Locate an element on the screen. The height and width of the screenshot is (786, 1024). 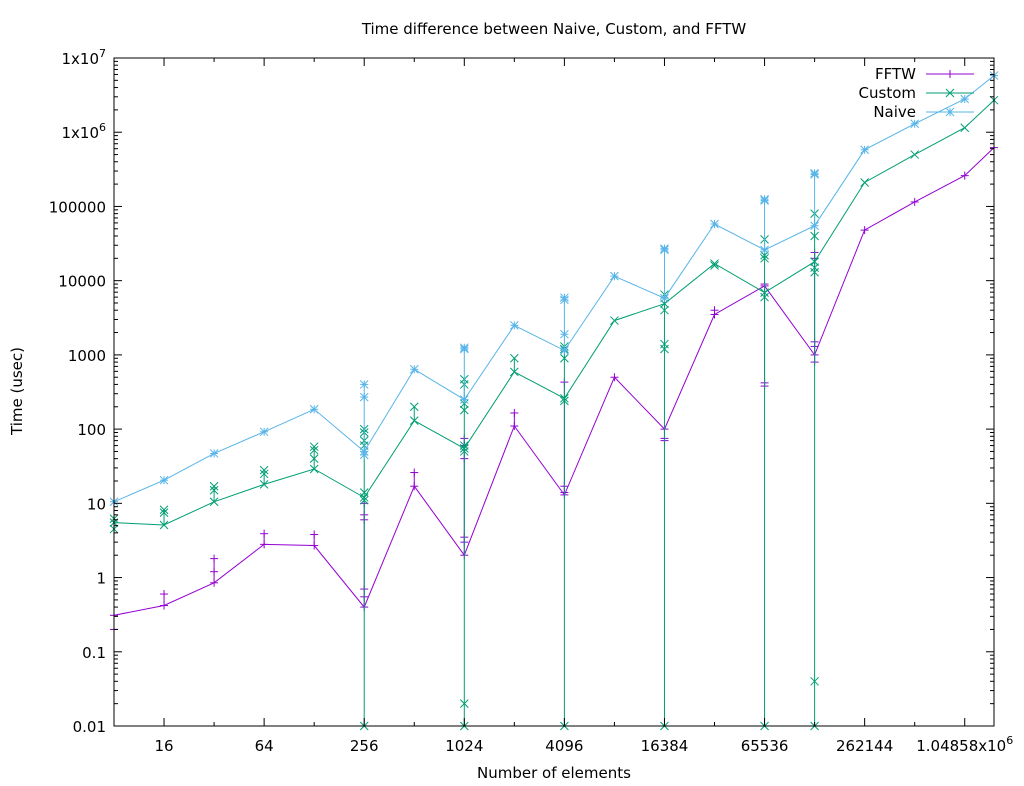
y-tick-label: 0.01 is located at coordinates (89, 727).